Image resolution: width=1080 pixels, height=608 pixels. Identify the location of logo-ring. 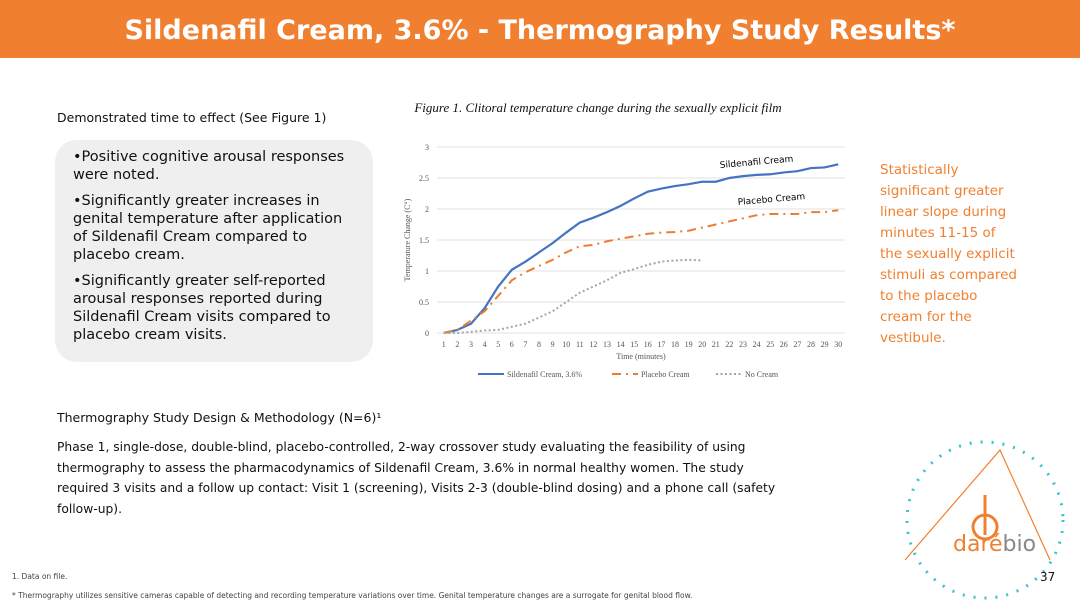
(985, 520).